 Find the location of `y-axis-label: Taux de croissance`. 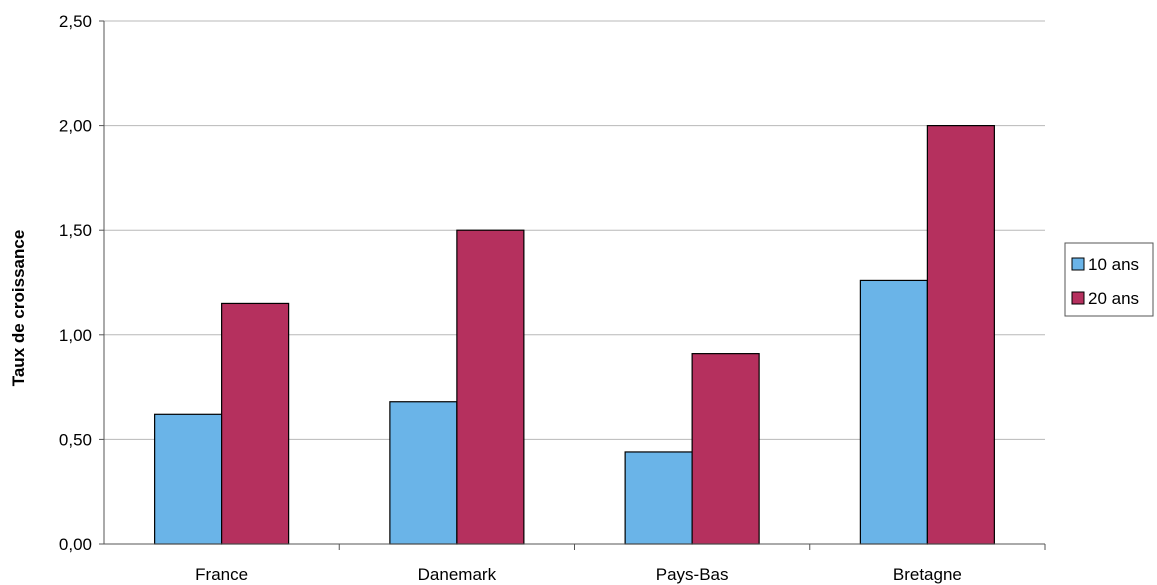

y-axis-label: Taux de croissance is located at coordinates (18, 308).